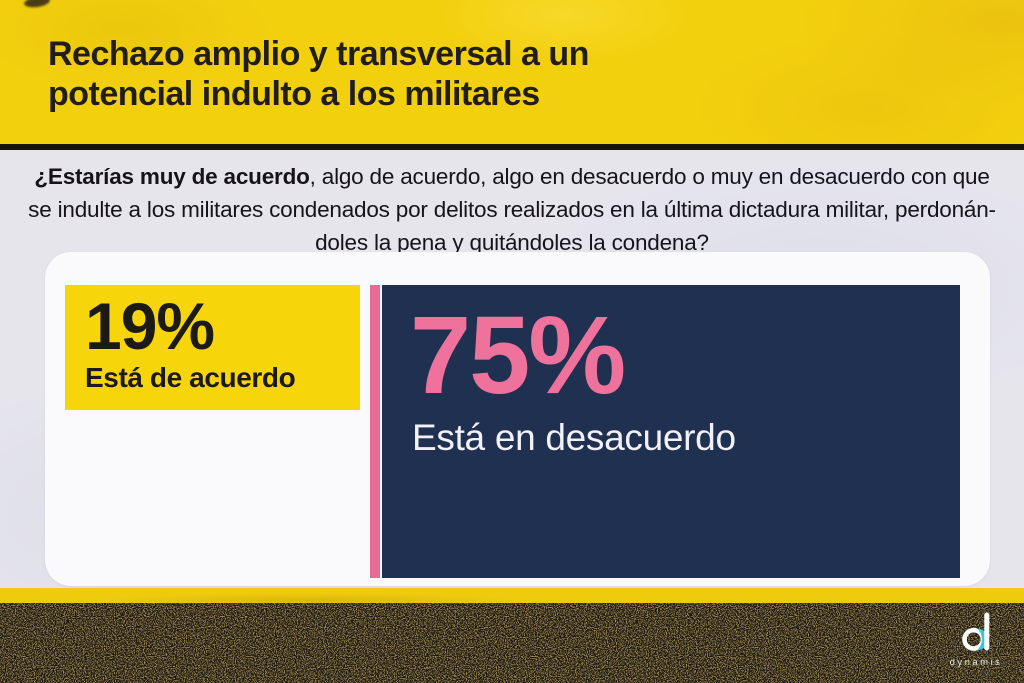 The width and height of the screenshot is (1024, 683). Describe the element at coordinates (37, 4) in the screenshot. I see `ink-smudge` at that location.